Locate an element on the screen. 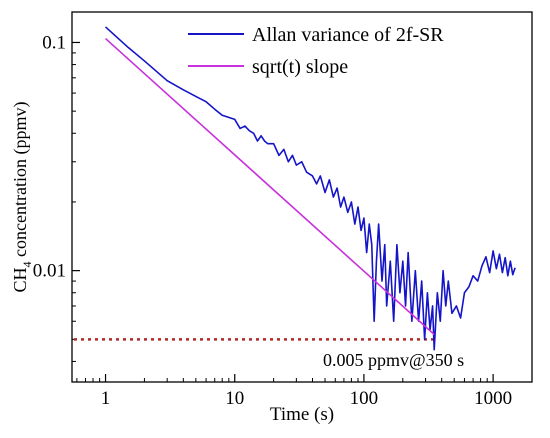 This screenshot has height=438, width=550. x-tick-label: 10 is located at coordinates (234, 398).